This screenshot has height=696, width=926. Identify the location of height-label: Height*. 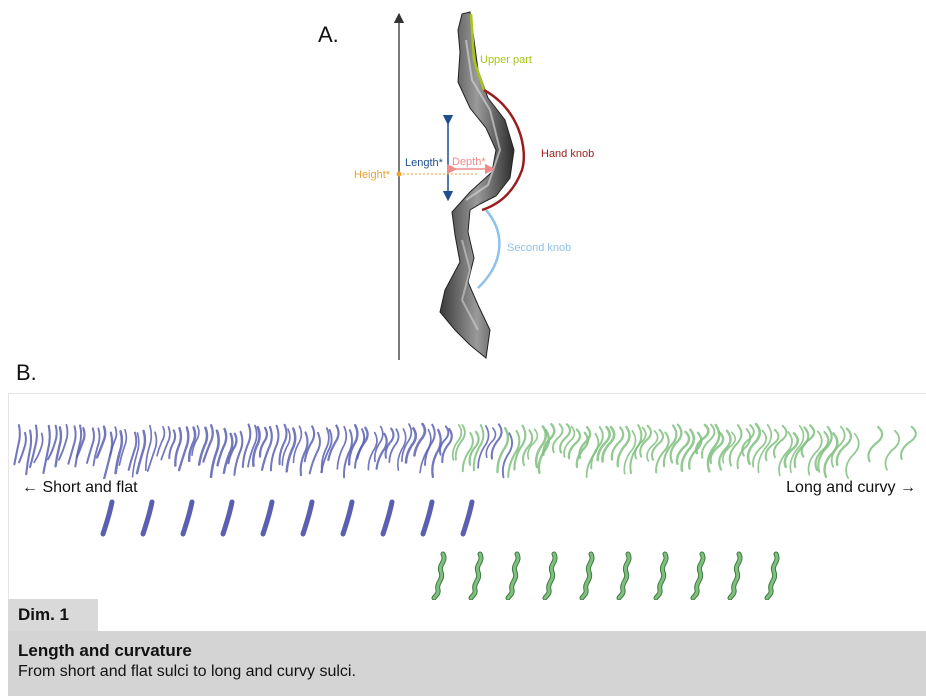
(372, 175).